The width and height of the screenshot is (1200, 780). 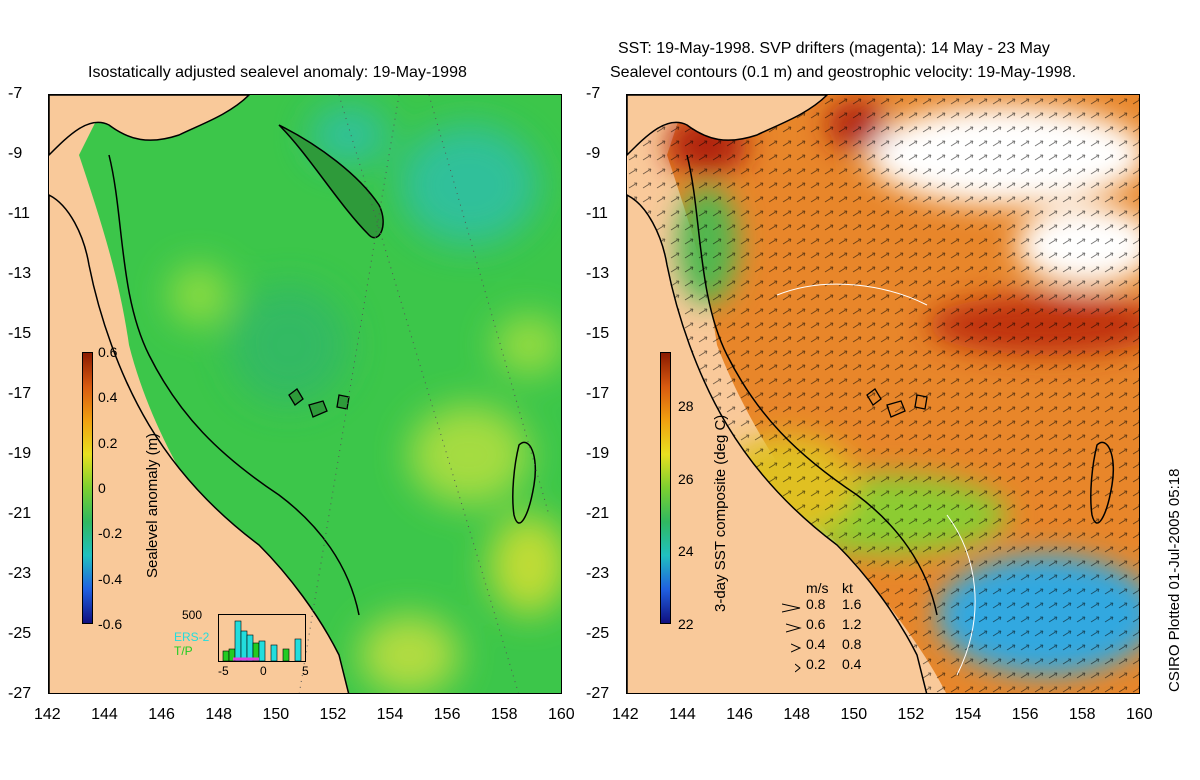 I want to click on histogram-xtick: 5, so click(x=305, y=671).